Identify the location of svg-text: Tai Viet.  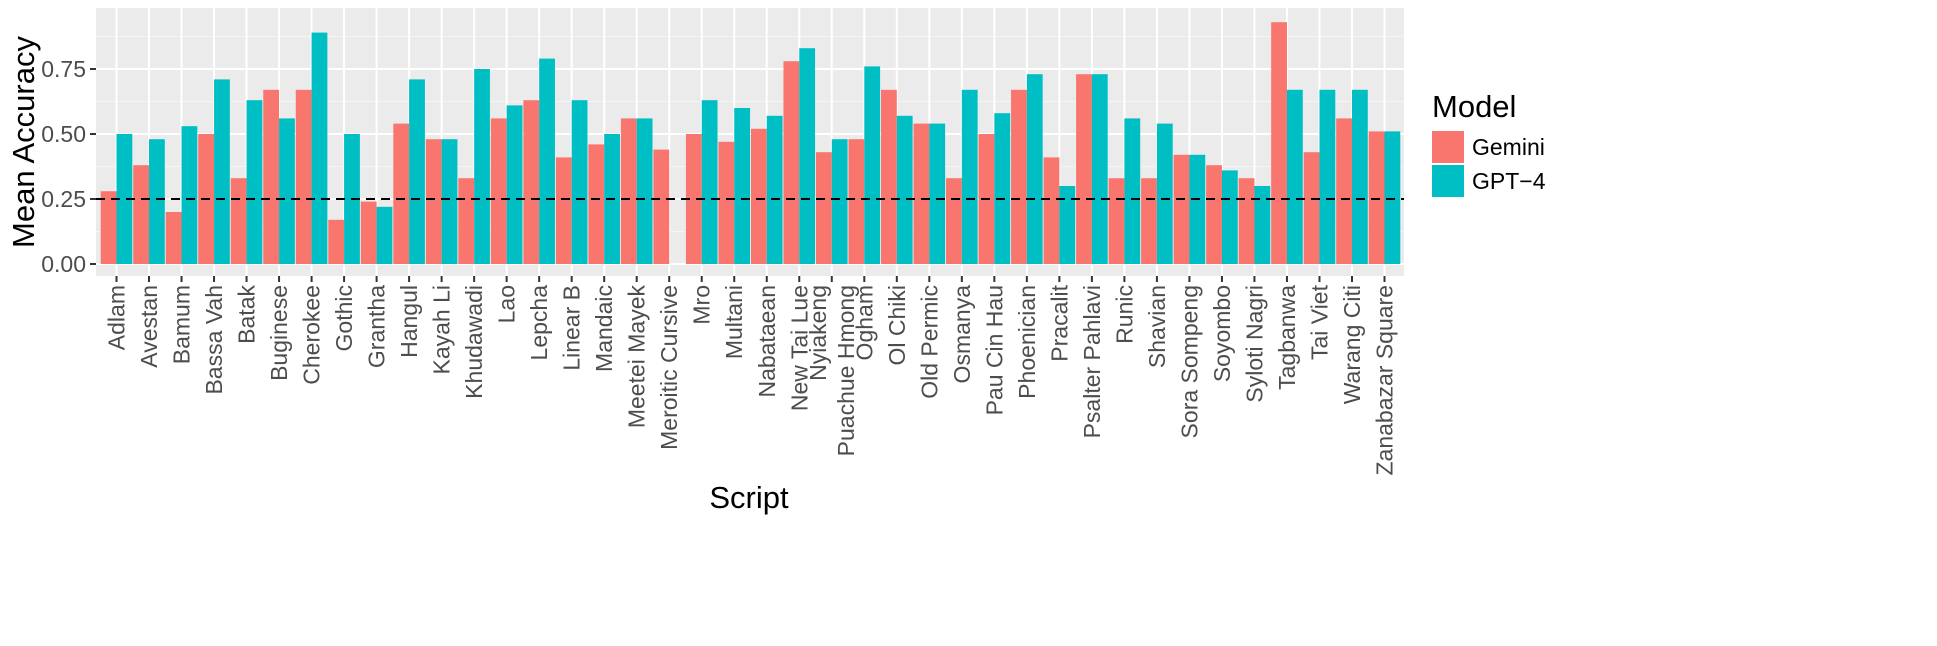
(1319, 322).